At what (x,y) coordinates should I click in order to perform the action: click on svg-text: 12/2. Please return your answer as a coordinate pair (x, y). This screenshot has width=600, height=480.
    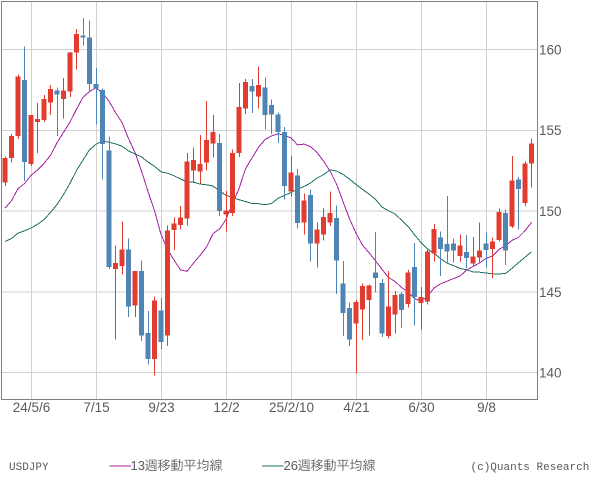
    Looking at the image, I should click on (226, 407).